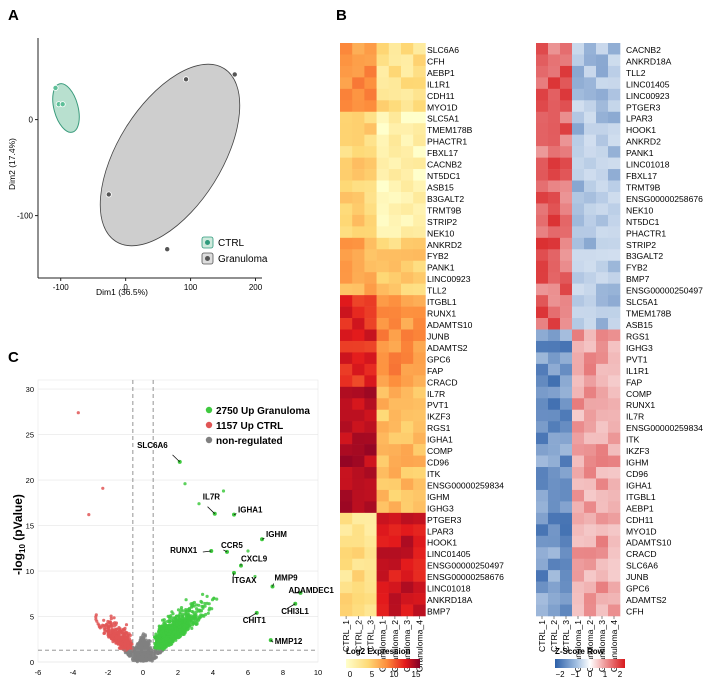  What do you see at coordinates (450, 325) in the screenshot?
I see `heatmap-row-label: ADAMTS10` at bounding box center [450, 325].